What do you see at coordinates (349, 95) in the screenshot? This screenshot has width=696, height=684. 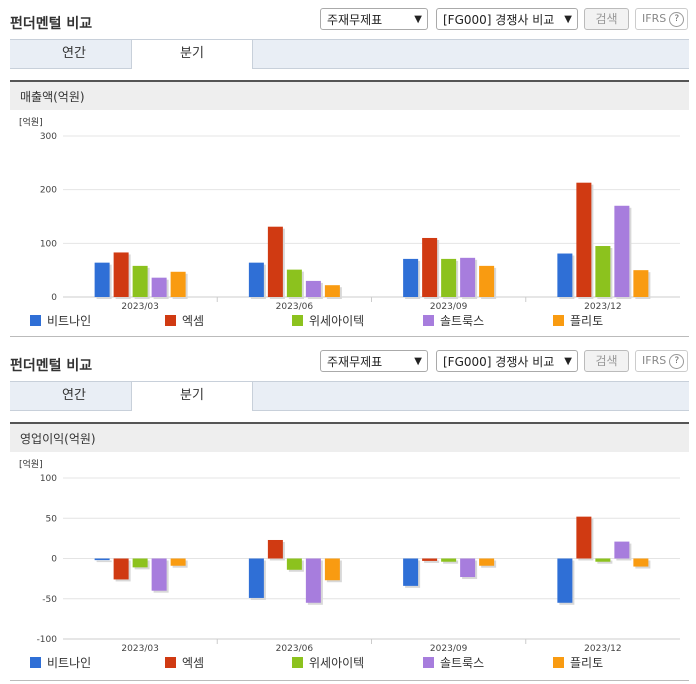 I see `metric-header: 매출액(억원)` at bounding box center [349, 95].